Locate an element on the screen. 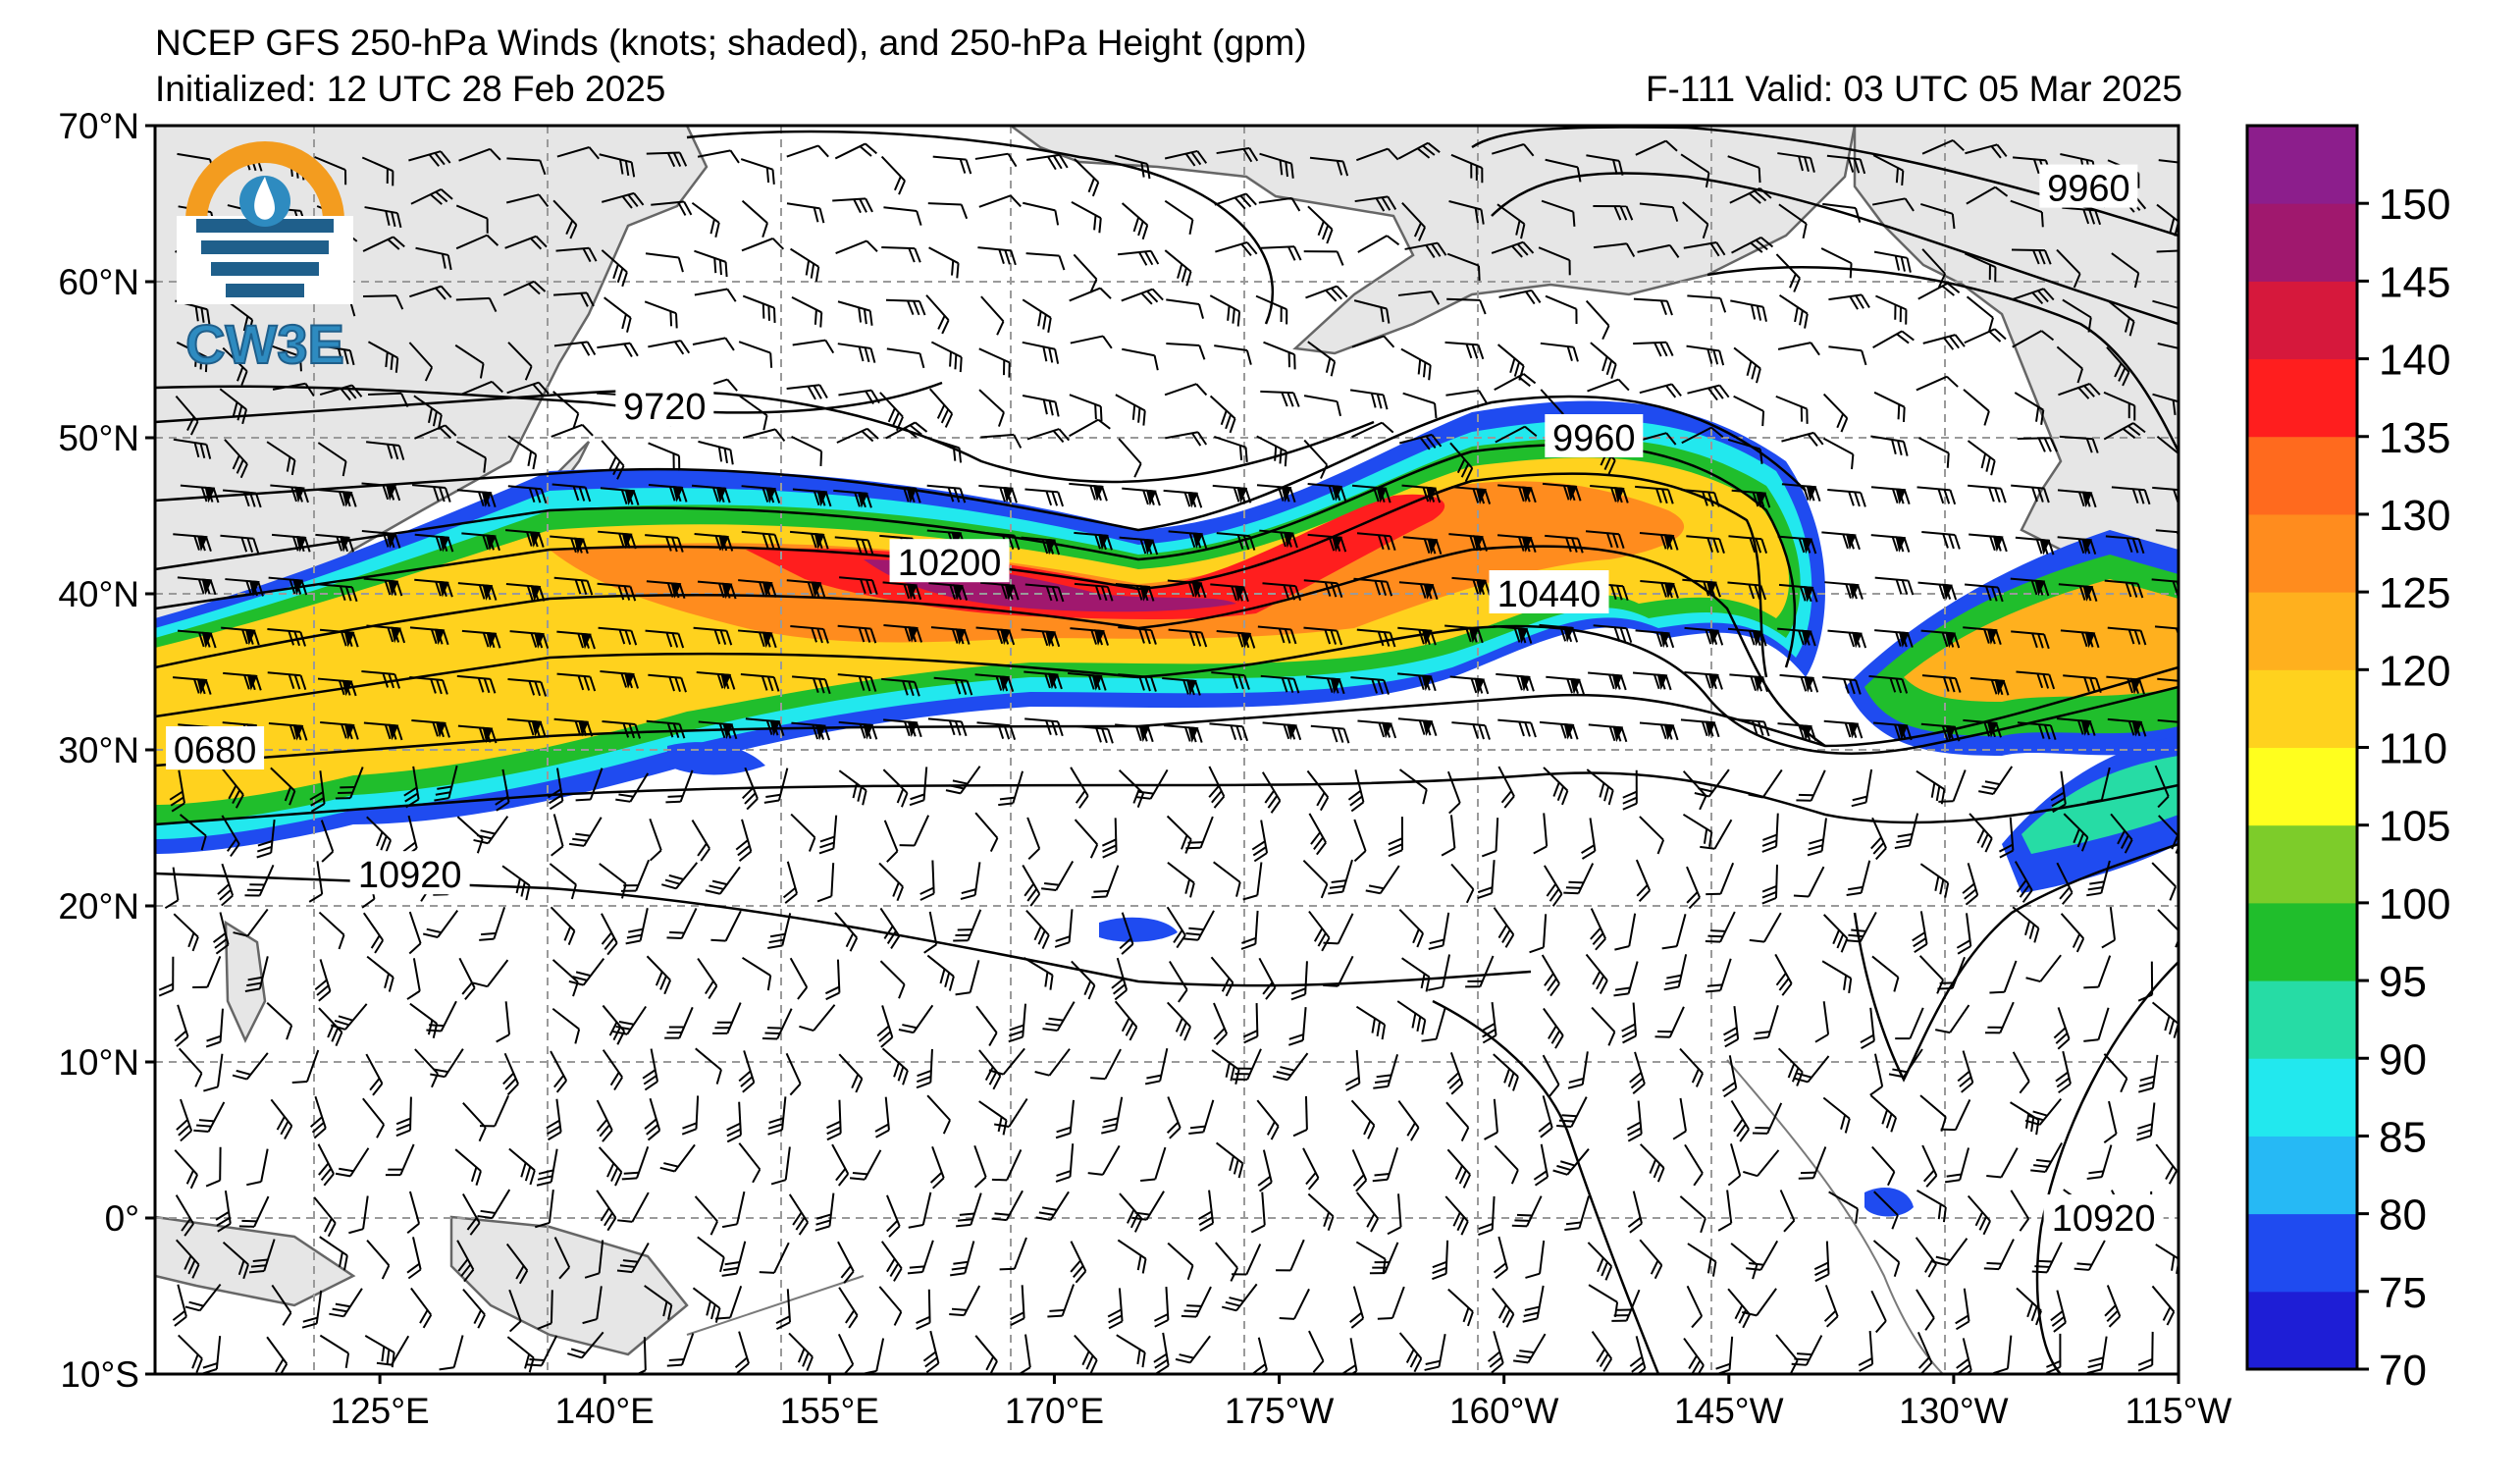  lat-tick-label: 10°S is located at coordinates (99, 1375).